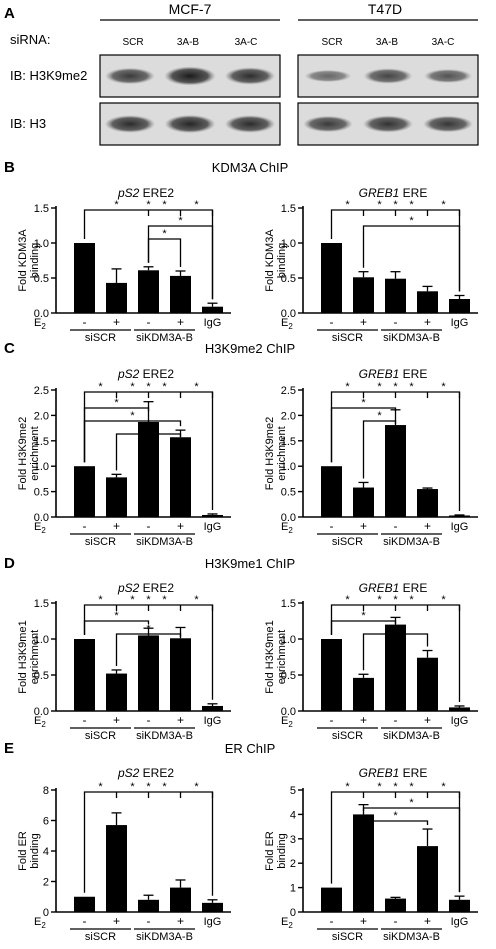  Describe the element at coordinates (379, 205) in the screenshot. I see `chart-b-greb1-bracket-2-star: *` at that location.